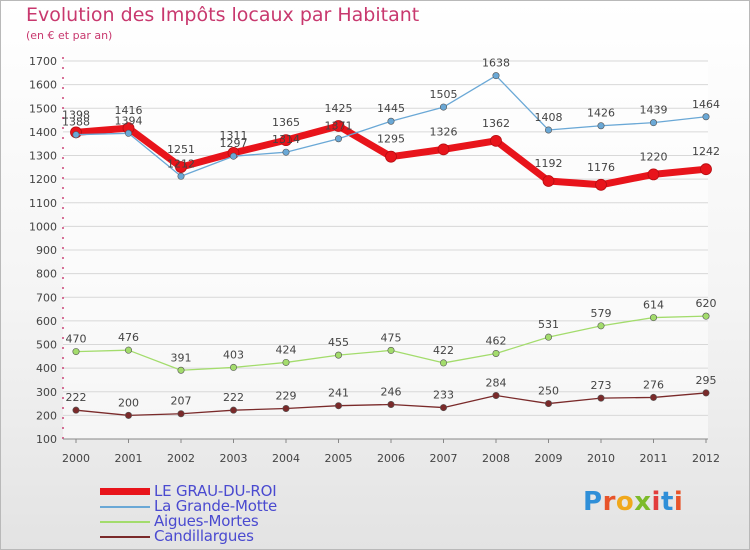  Describe the element at coordinates (46, 439) in the screenshot. I see `y-tick-label: 100` at that location.